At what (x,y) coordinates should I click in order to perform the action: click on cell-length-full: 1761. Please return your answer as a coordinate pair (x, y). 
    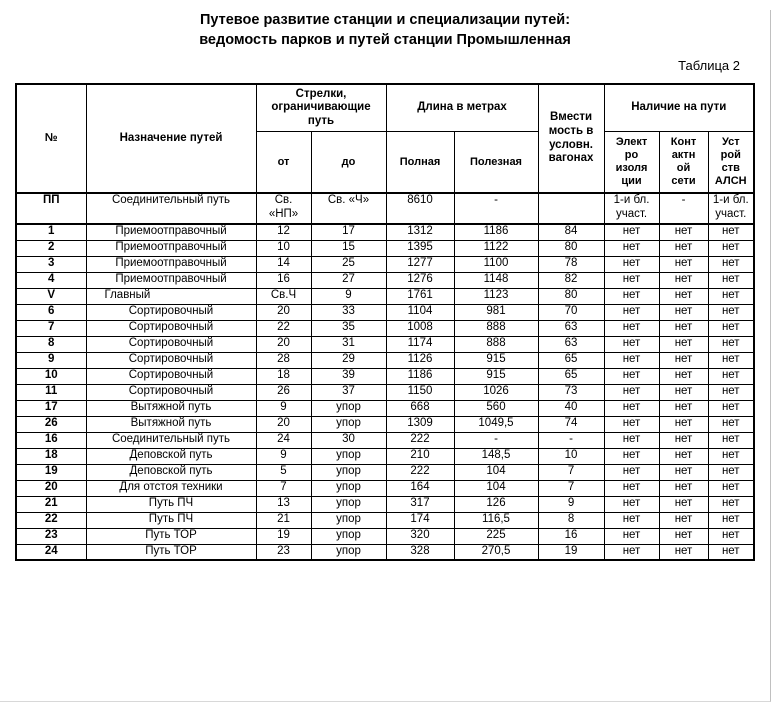
    Looking at the image, I should click on (420, 296).